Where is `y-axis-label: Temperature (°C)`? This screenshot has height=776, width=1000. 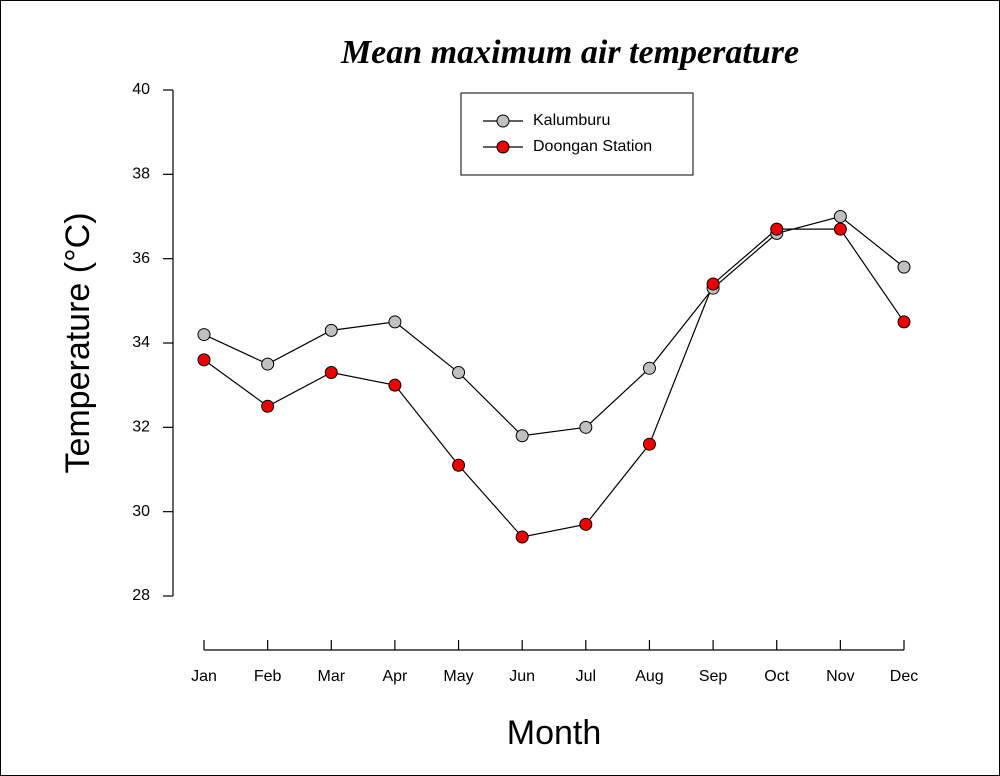
y-axis-label: Temperature (°C) is located at coordinates (78, 342).